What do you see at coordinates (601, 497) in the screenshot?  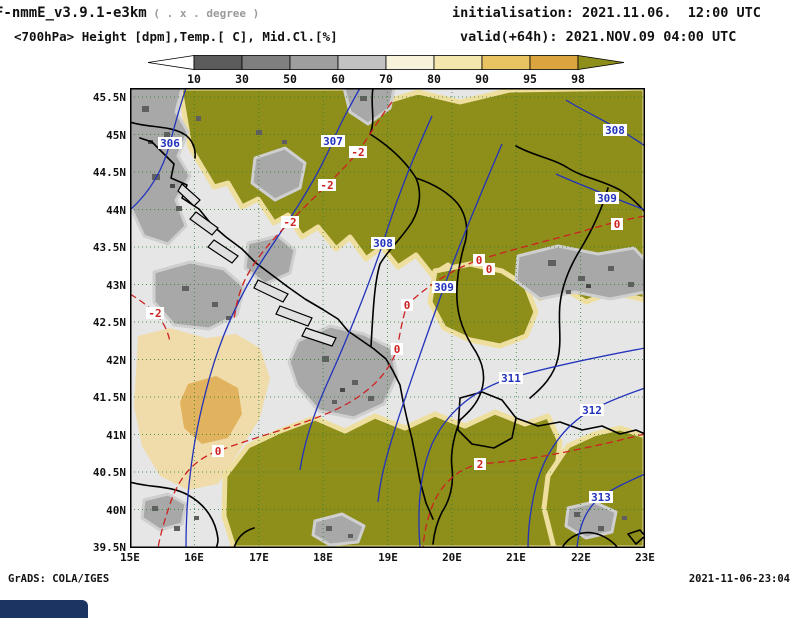 I see `height-label: 313` at bounding box center [601, 497].